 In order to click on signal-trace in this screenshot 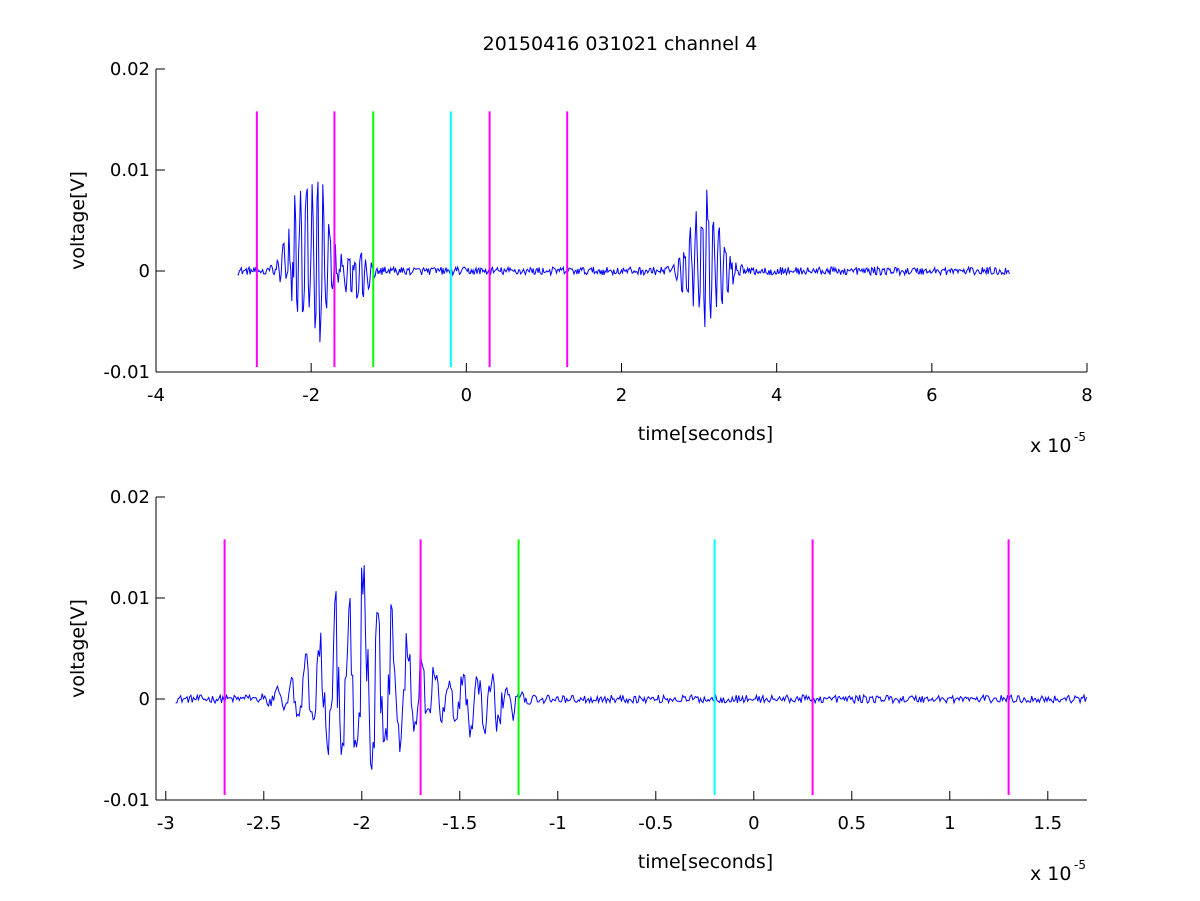, I will do `click(623, 262)`.